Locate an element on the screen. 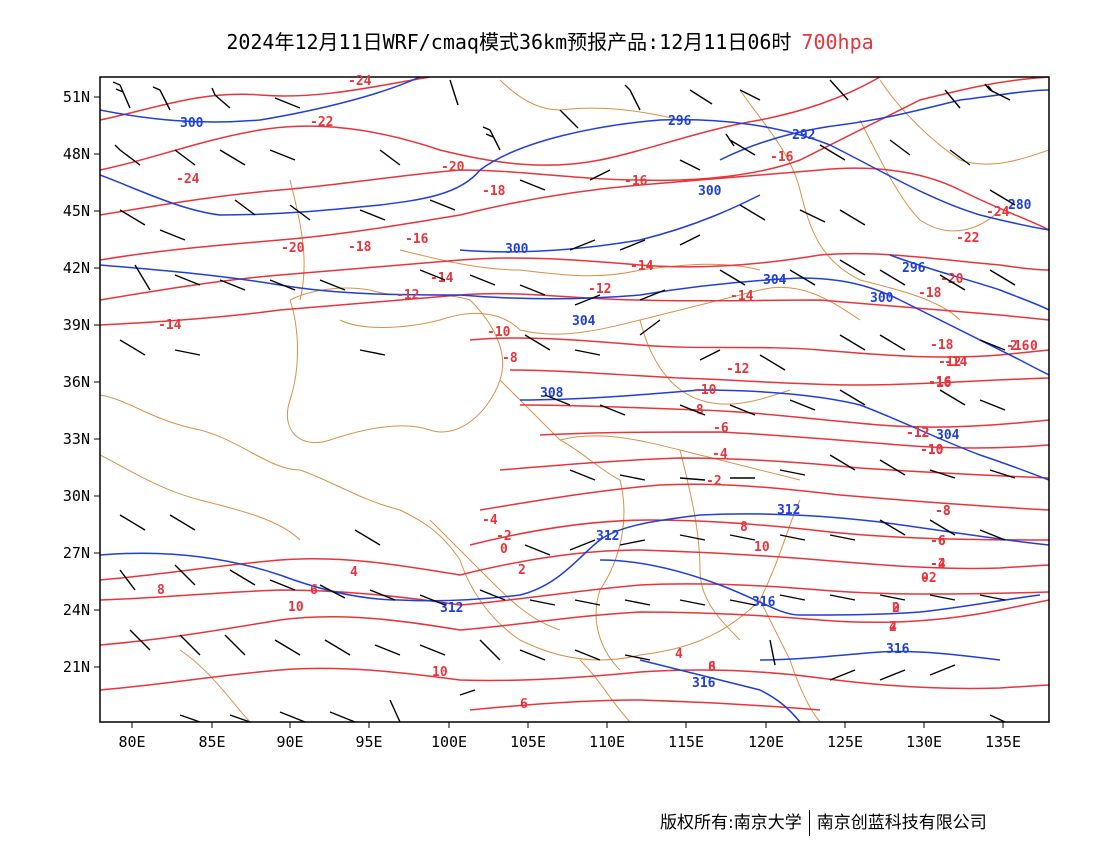 The width and height of the screenshot is (1100, 850). lat-tick-label: 45N is located at coordinates (76, 211).